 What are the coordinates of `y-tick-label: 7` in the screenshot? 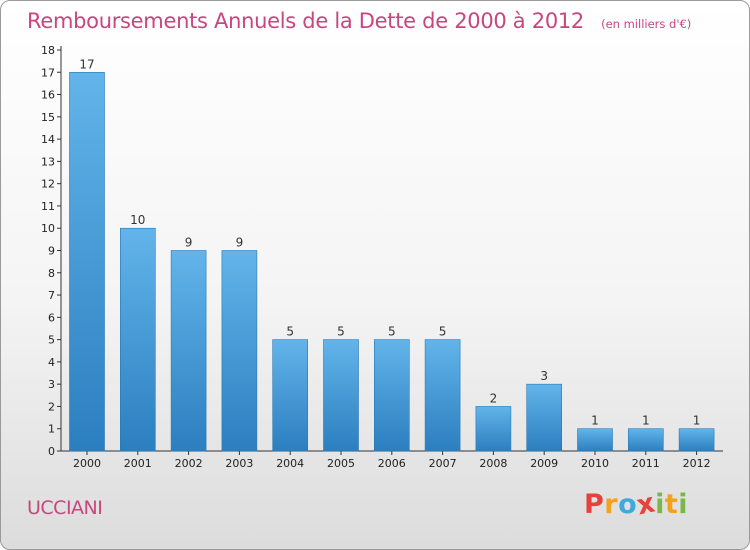 It's located at (51, 295).